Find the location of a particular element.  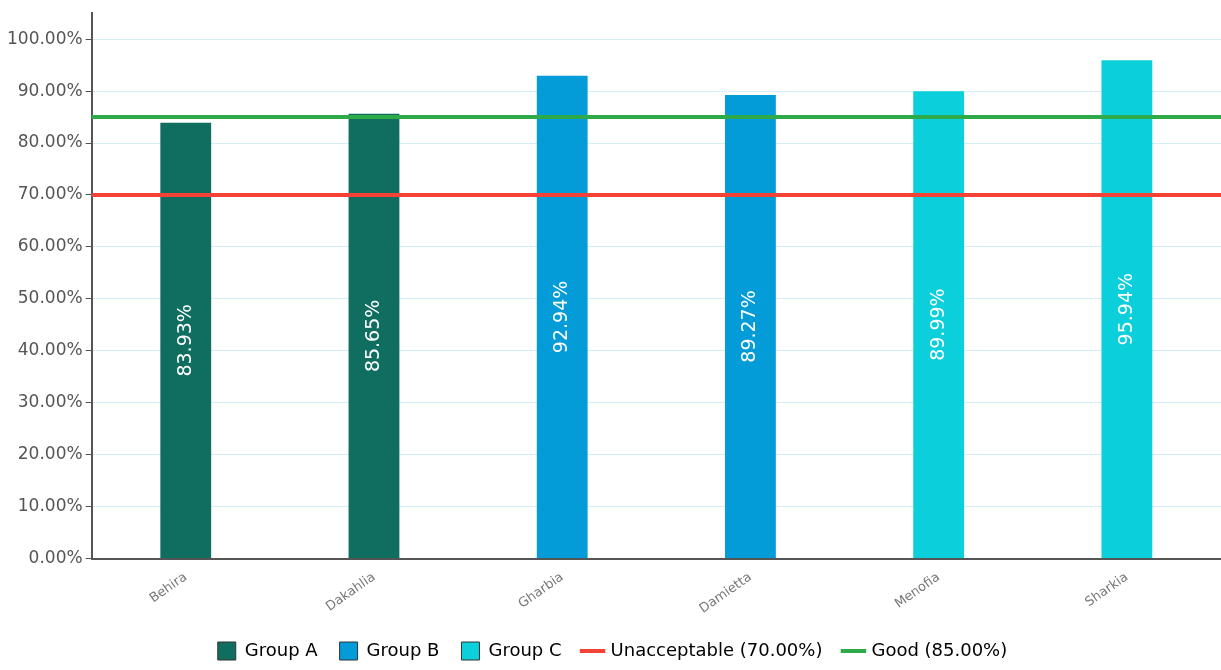

y-tick-label: 40.00% is located at coordinates (50, 349).